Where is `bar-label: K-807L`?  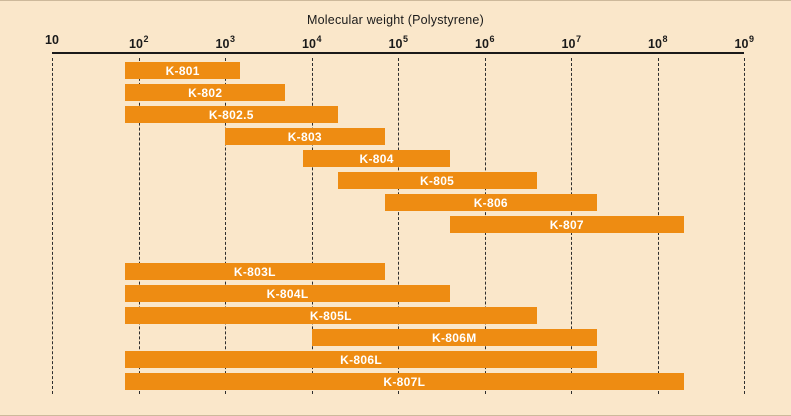 bar-label: K-807L is located at coordinates (404, 381).